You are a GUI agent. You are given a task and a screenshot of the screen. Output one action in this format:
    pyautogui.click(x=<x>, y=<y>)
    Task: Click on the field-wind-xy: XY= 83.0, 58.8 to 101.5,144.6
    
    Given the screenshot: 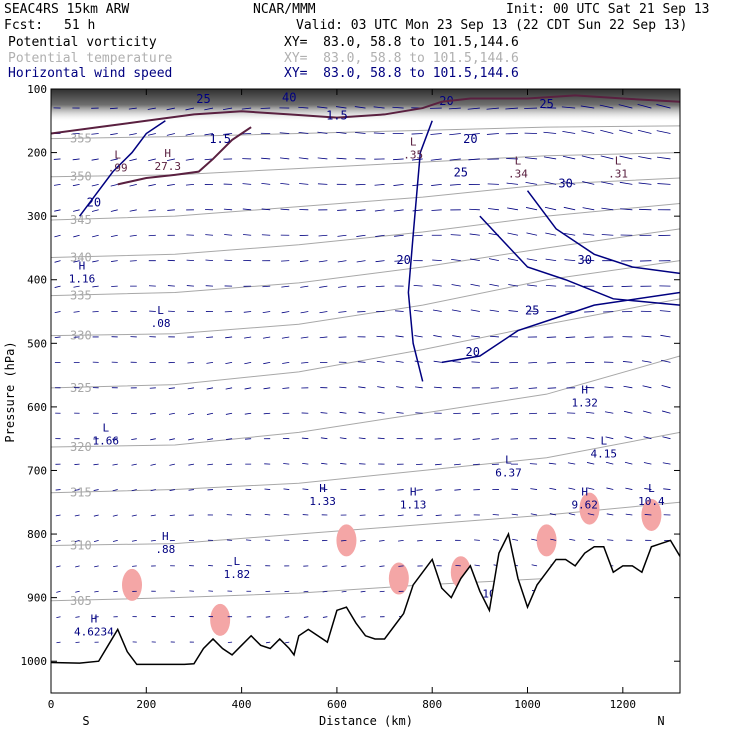 What is the action you would take?
    pyautogui.click(x=401, y=73)
    